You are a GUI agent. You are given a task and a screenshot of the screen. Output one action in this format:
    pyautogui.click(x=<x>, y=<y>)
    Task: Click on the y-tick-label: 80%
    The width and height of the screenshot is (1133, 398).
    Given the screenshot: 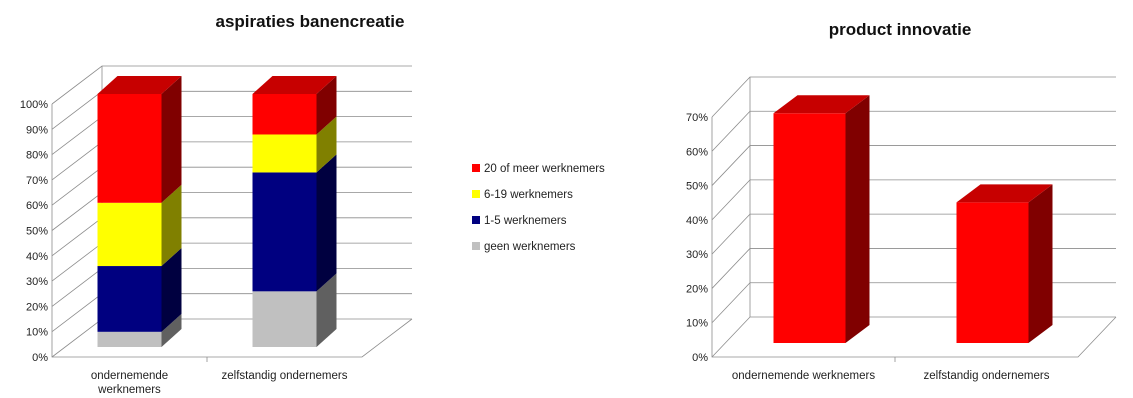 What is the action you would take?
    pyautogui.click(x=37, y=156)
    